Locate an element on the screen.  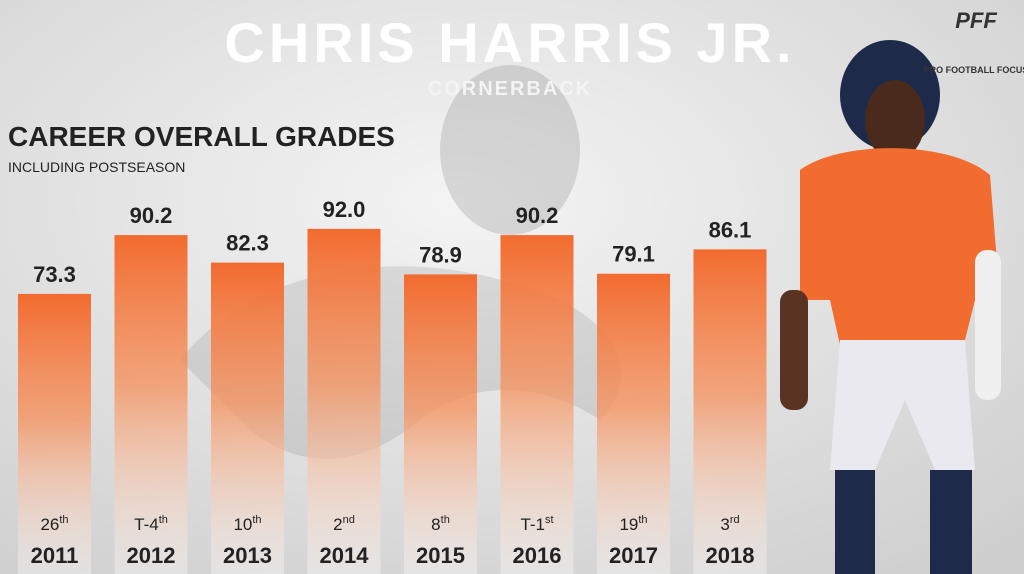
rank-number: T-1 is located at coordinates (532, 524).